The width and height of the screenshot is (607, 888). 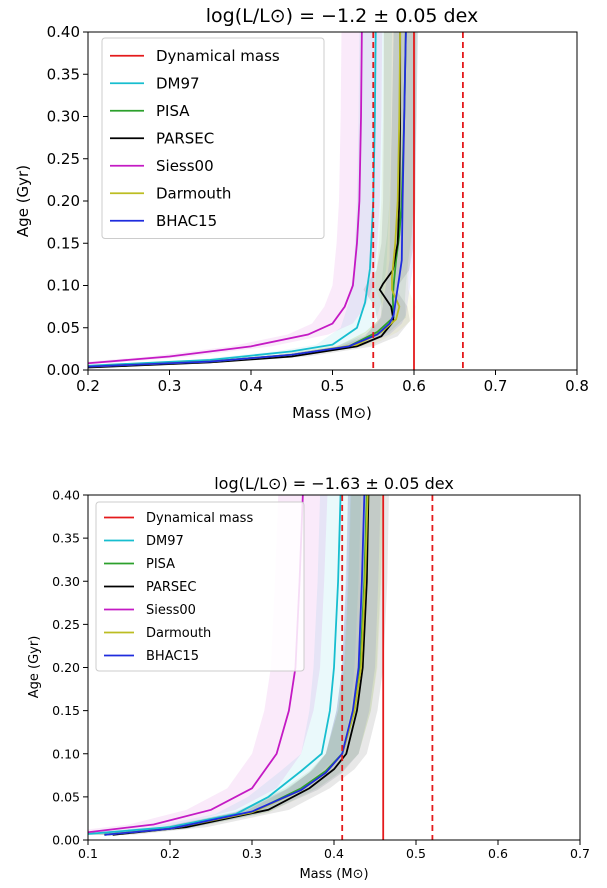 What do you see at coordinates (333, 874) in the screenshot?
I see `panel-bottom-x-axis-label: Mass (M⊙)` at bounding box center [333, 874].